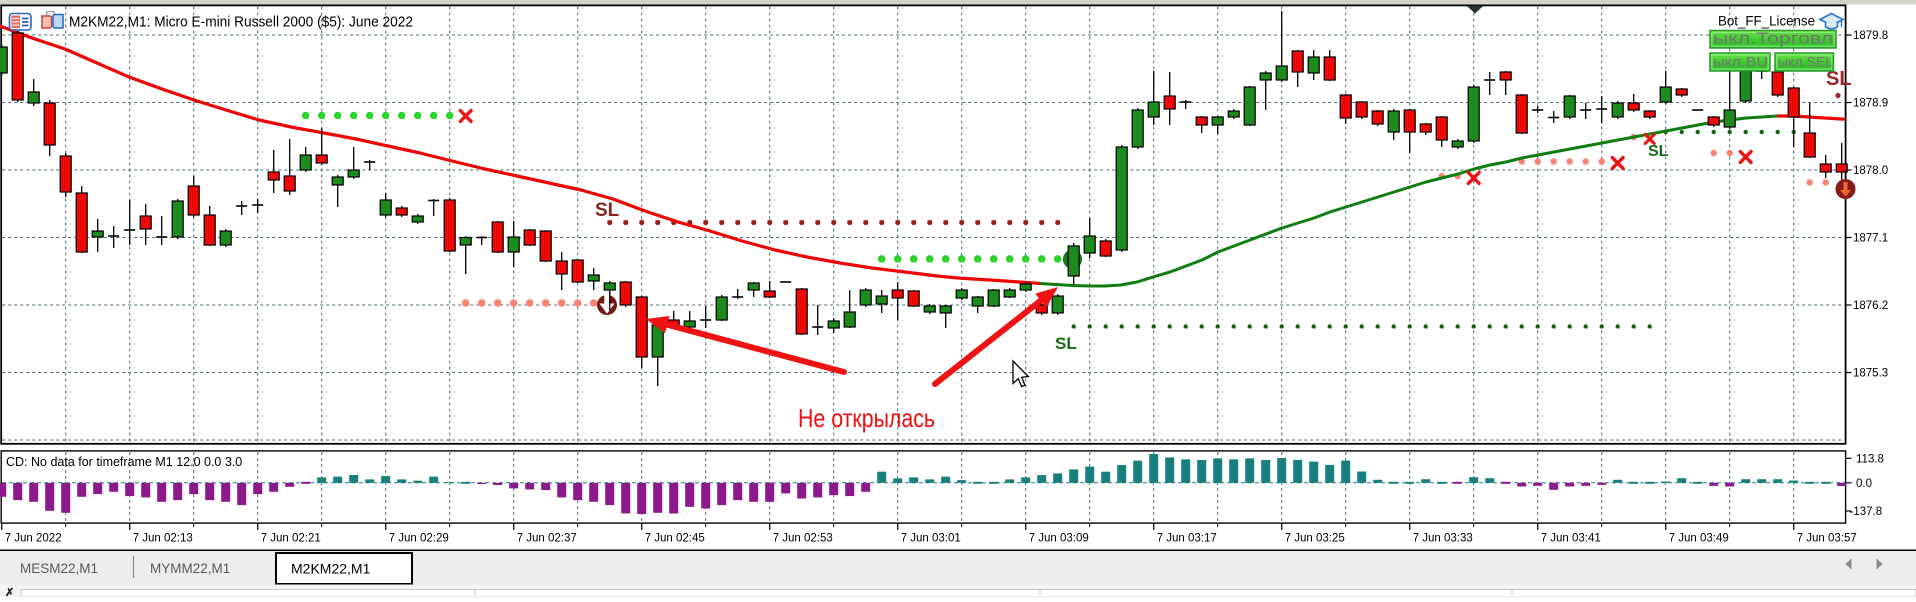  I want to click on svg-text: 7 Jun 02:53, so click(803, 539).